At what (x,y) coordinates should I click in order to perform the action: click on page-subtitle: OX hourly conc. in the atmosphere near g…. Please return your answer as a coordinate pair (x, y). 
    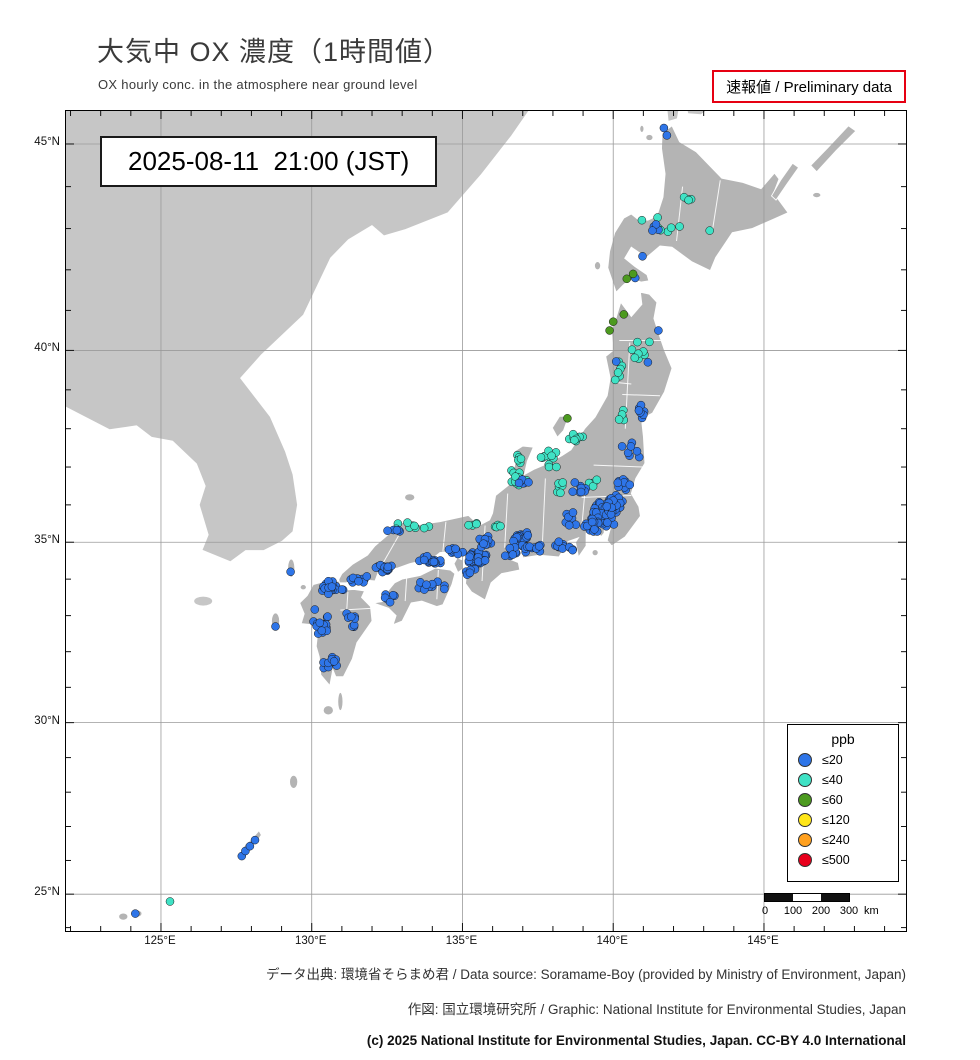
    Looking at the image, I should click on (258, 84).